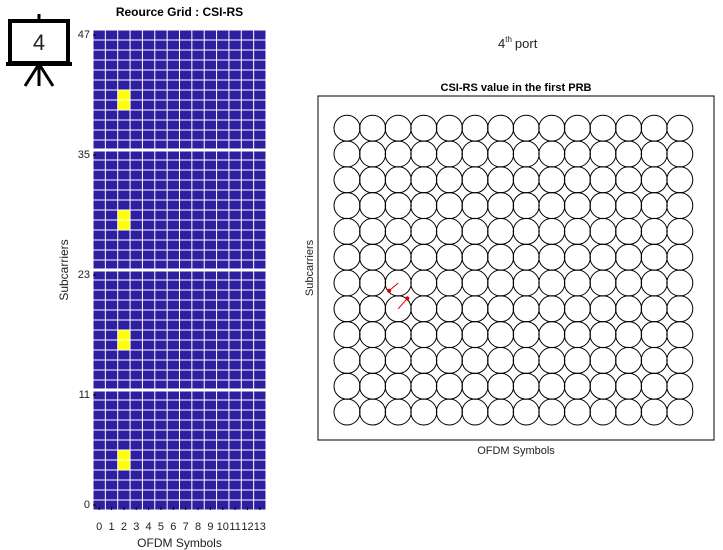  What do you see at coordinates (84, 275) in the screenshot?
I see `y-tick-label: 23` at bounding box center [84, 275].